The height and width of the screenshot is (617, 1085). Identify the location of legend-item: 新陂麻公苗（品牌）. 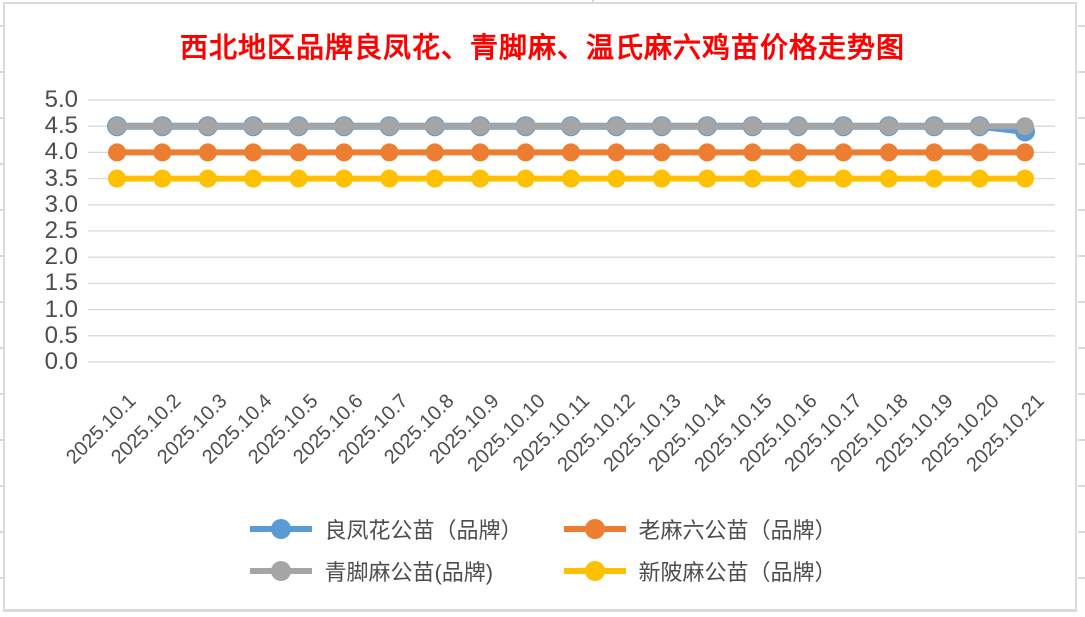
(700, 571).